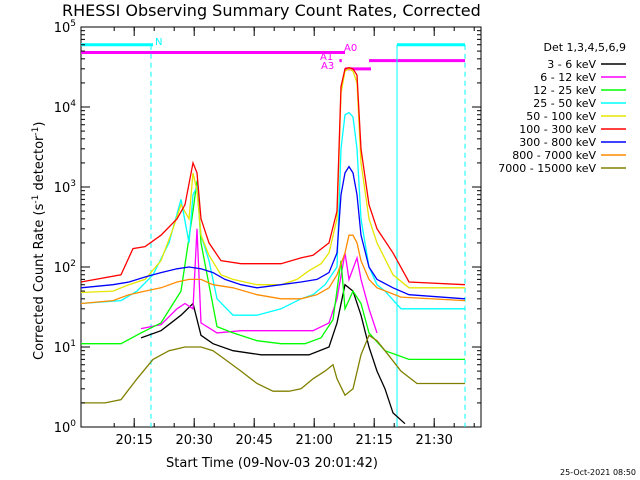 This screenshot has height=480, width=640. I want to click on y-tick-label: 100, so click(65, 427).